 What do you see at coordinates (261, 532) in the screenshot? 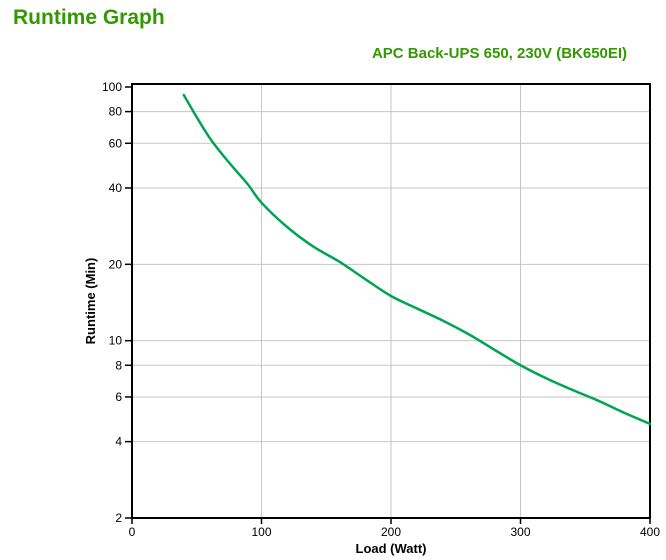
I see `x-tick-label: 100` at bounding box center [261, 532].